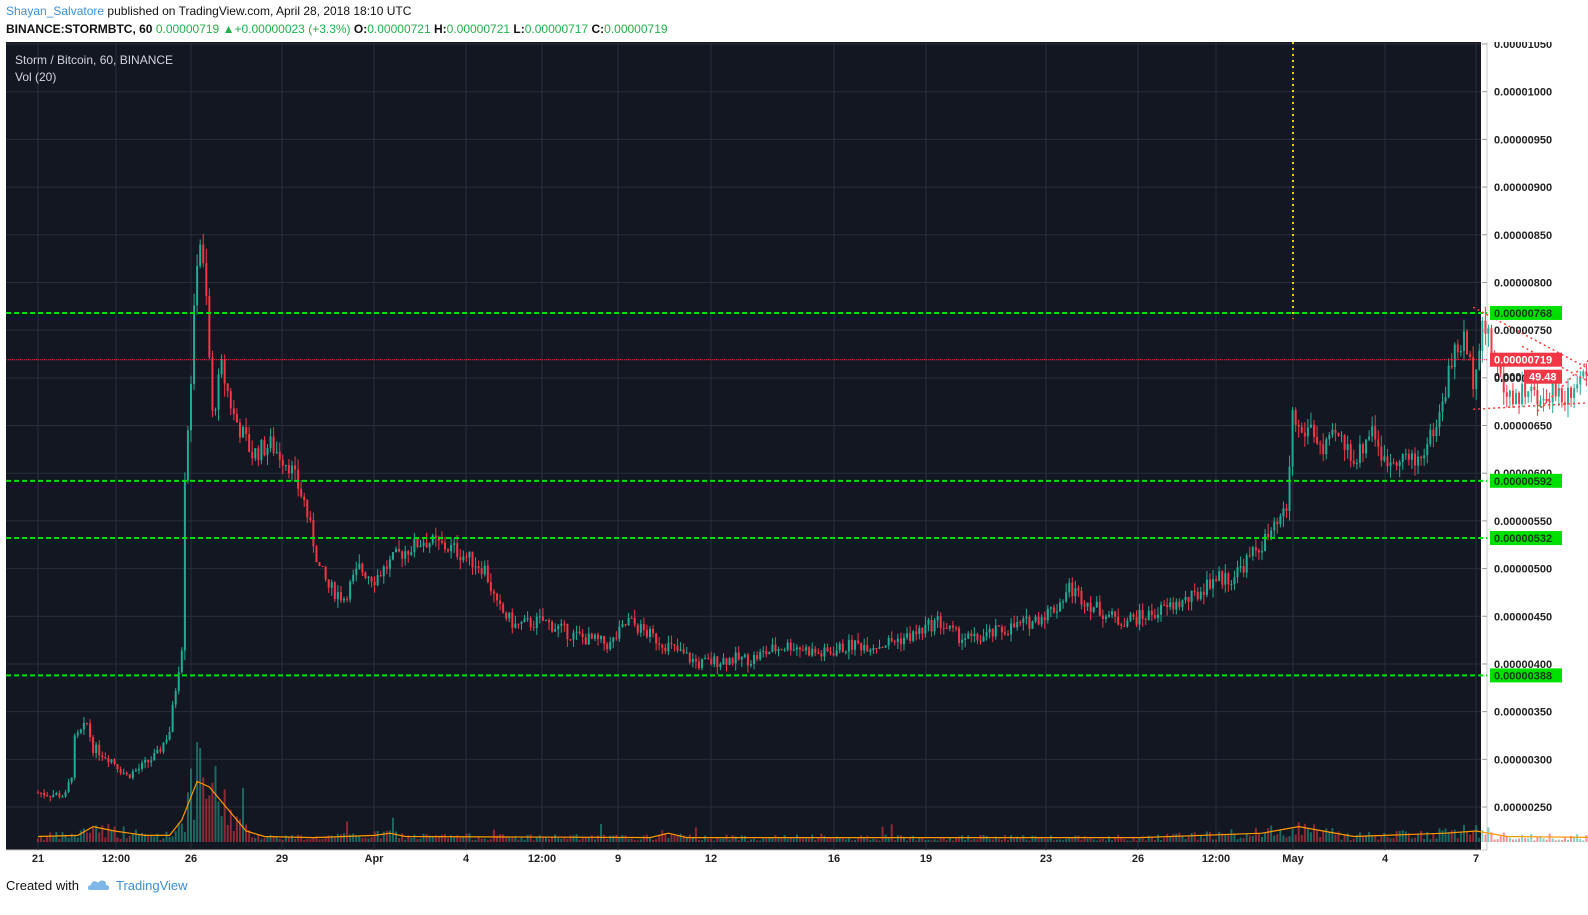 The image size is (1588, 915). What do you see at coordinates (35, 77) in the screenshot?
I see `legend-indicator: Vol (20)` at bounding box center [35, 77].